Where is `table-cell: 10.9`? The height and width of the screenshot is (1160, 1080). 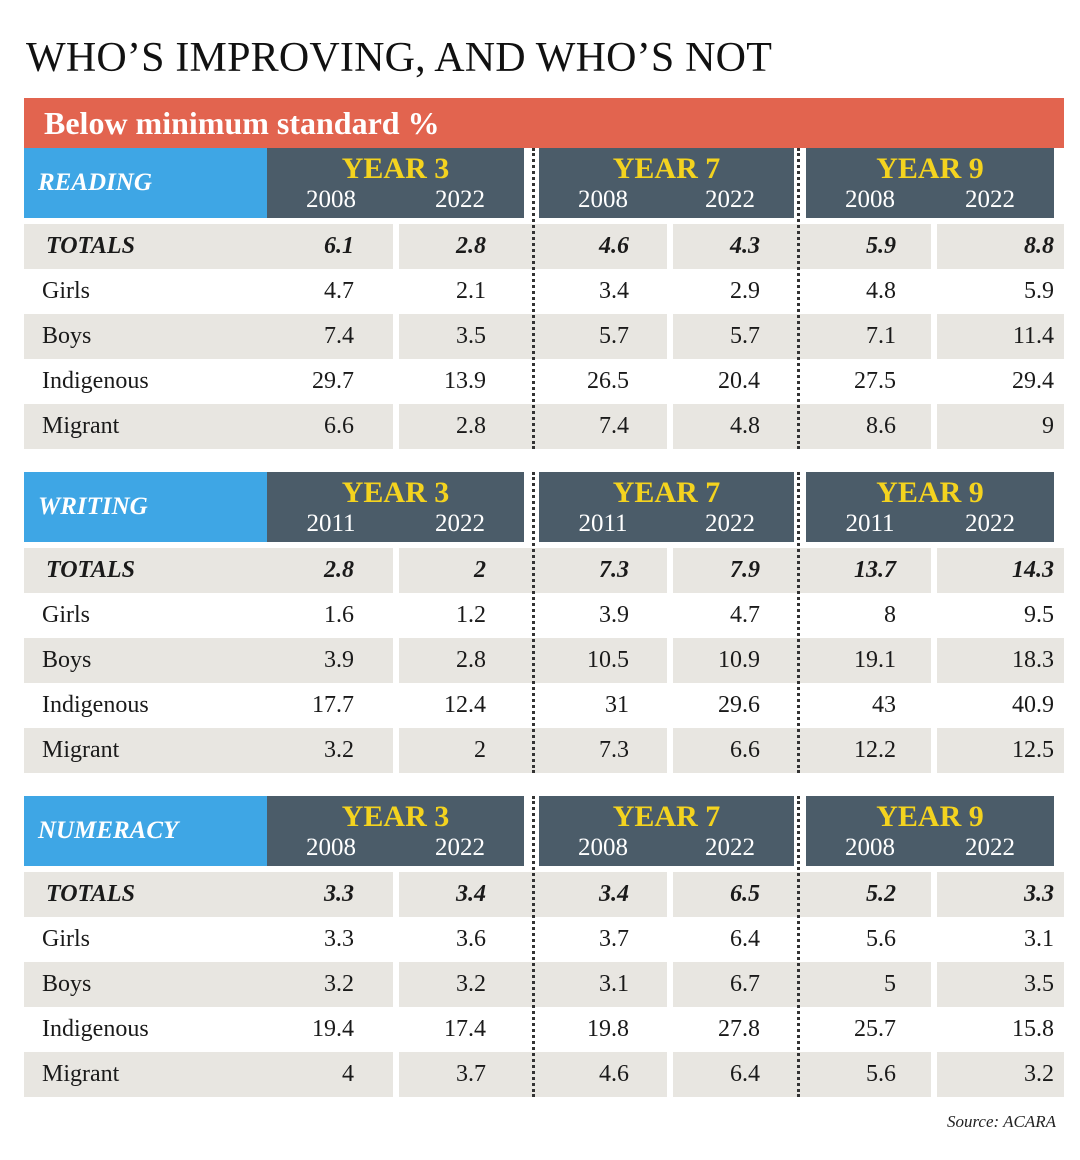 table-cell: 10.9 is located at coordinates (739, 660).